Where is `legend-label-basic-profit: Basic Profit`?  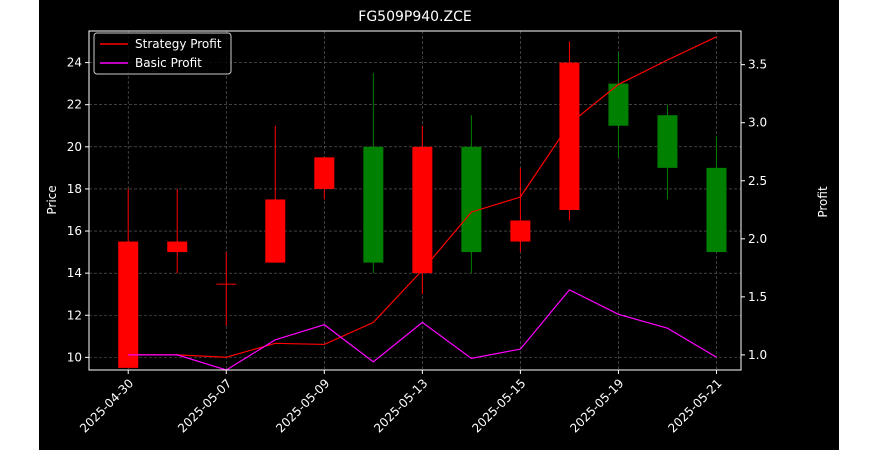 legend-label-basic-profit: Basic Profit is located at coordinates (168, 63).